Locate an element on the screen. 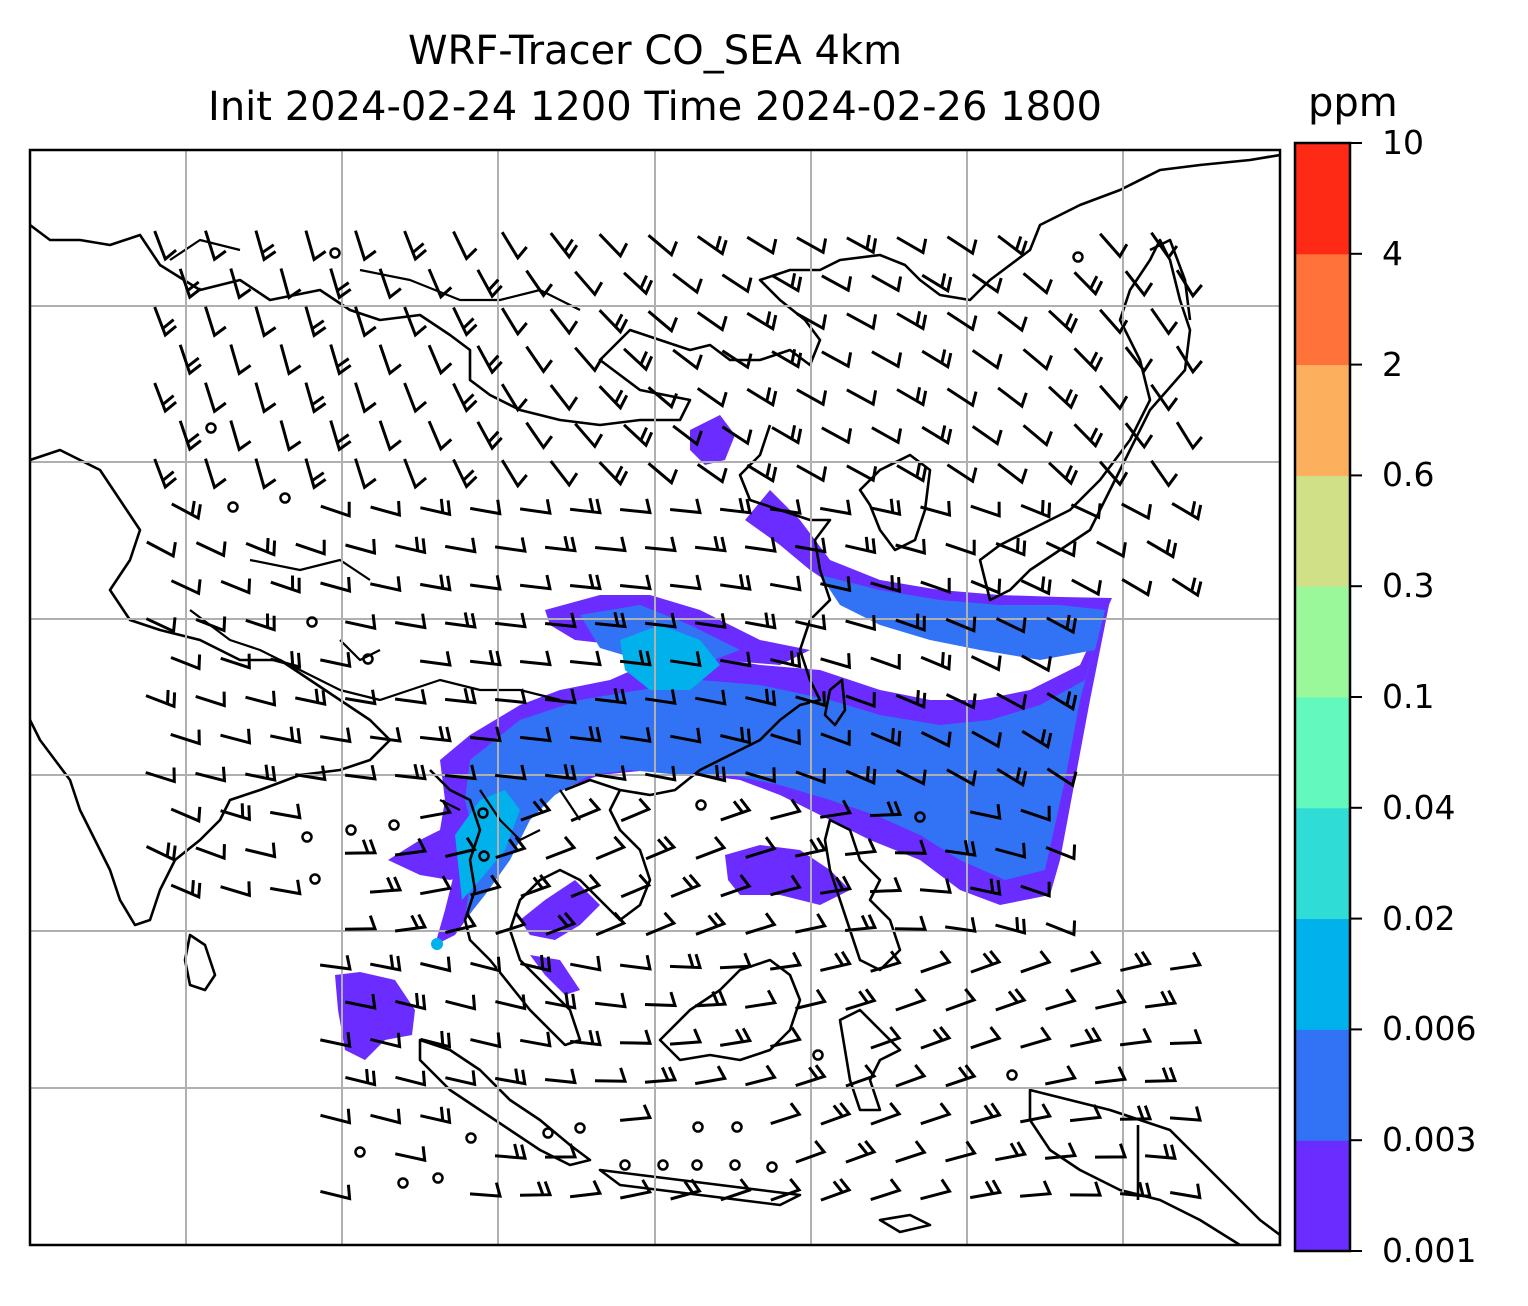 The width and height of the screenshot is (1528, 1306). tracer-plume-south is located at coordinates (375, 1016).